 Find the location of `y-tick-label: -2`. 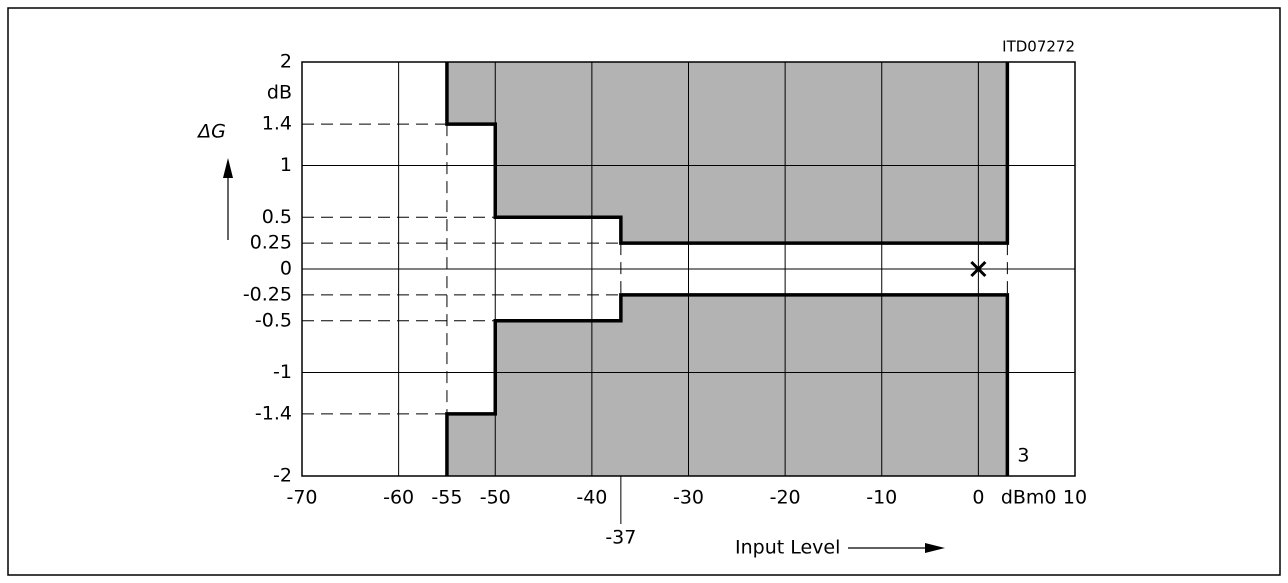

y-tick-label: -2 is located at coordinates (282, 476).